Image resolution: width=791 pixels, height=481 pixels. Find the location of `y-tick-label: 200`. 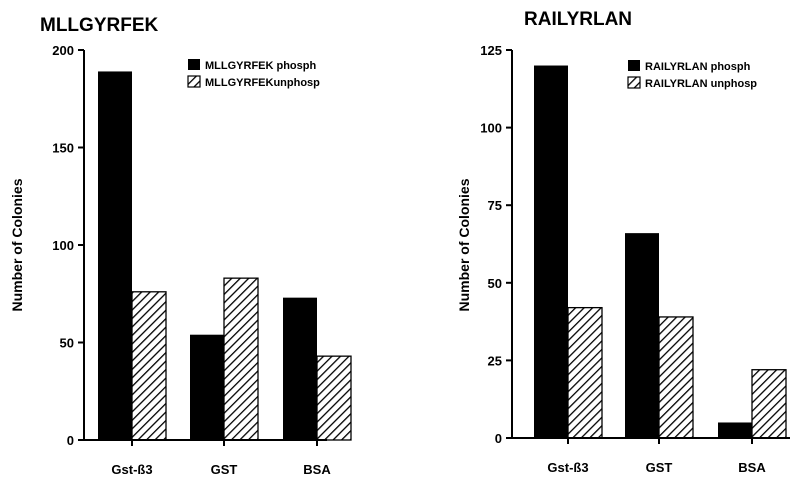

y-tick-label: 200 is located at coordinates (63, 50).